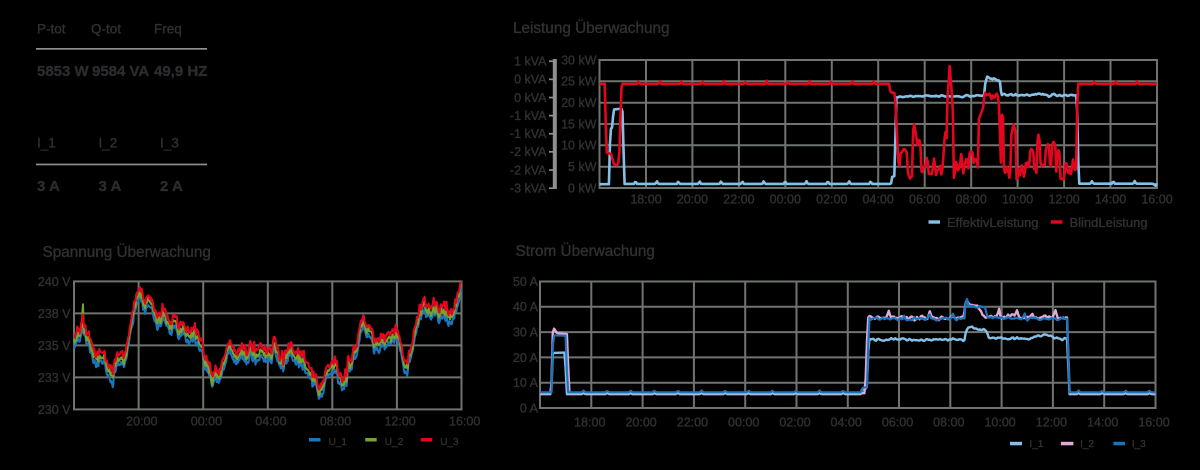 This screenshot has height=470, width=1200. What do you see at coordinates (530, 62) in the screenshot?
I see `svg-text: 1 kVA` at bounding box center [530, 62].